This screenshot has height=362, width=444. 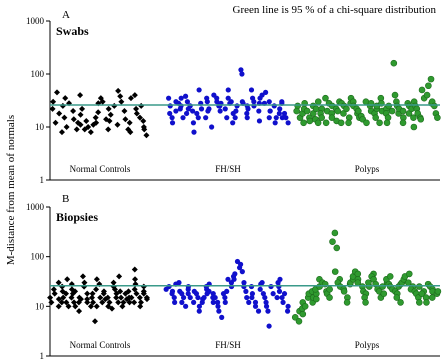 What do you see at coordinates (228, 345) in the screenshot?
I see `category-label: FH/SH` at bounding box center [228, 345].